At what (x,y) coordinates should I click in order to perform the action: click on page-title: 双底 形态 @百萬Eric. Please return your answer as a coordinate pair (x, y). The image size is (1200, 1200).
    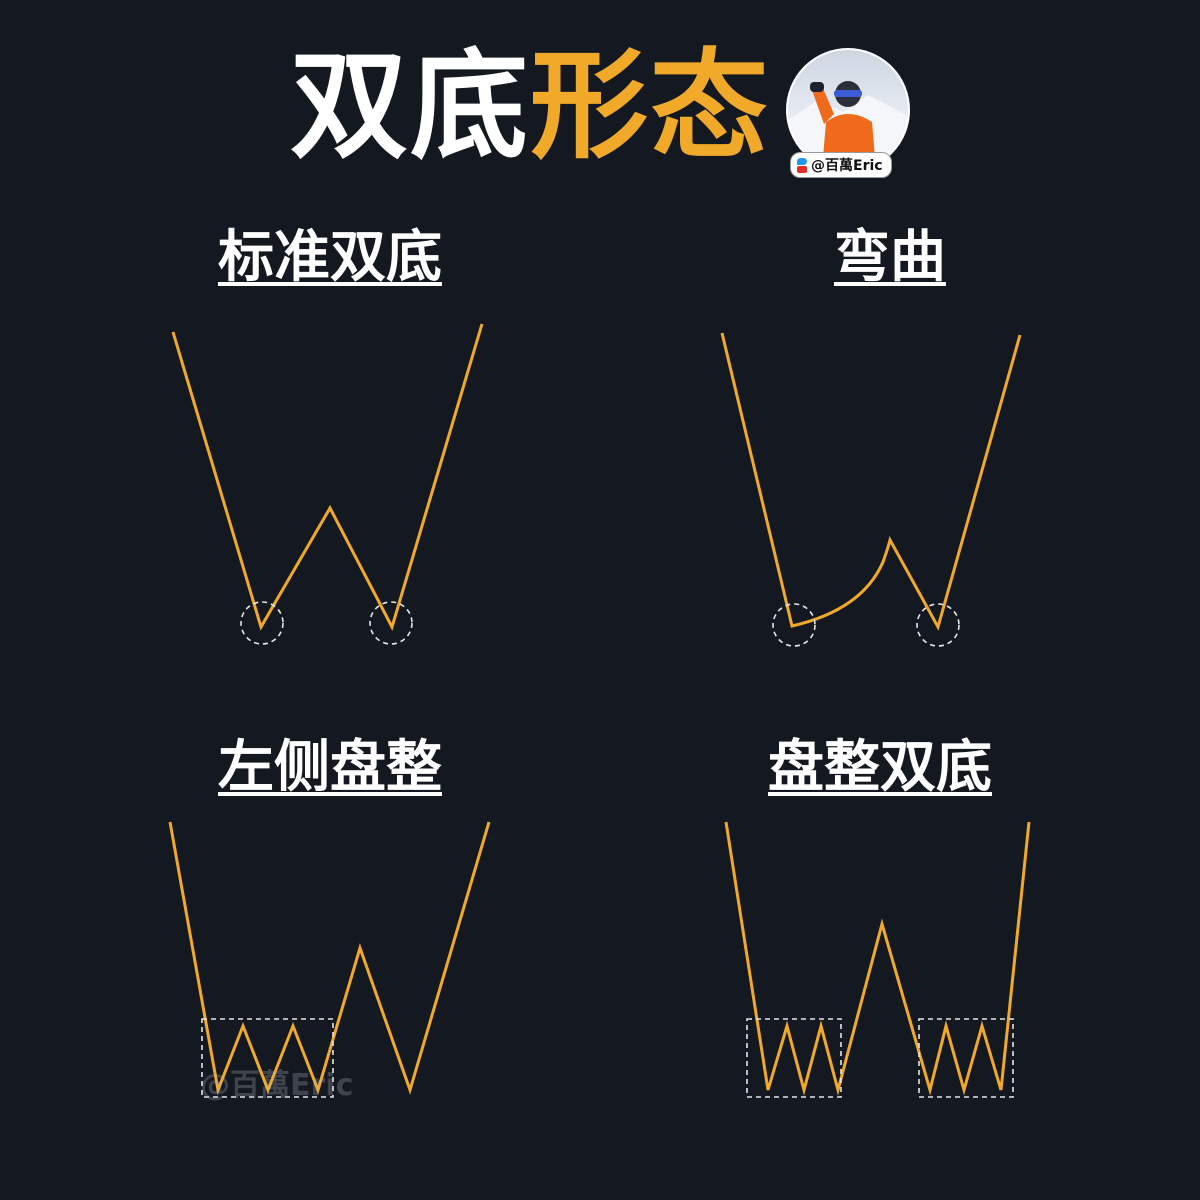
    Looking at the image, I should click on (600, 107).